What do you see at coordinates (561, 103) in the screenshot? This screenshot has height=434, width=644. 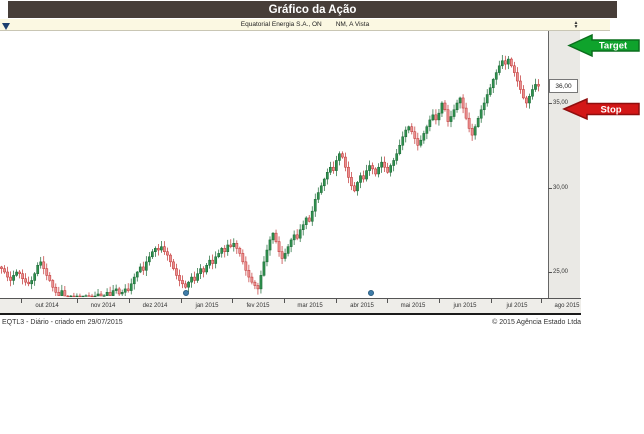 I see `price-axis-tick-label: 35,00` at bounding box center [561, 103].